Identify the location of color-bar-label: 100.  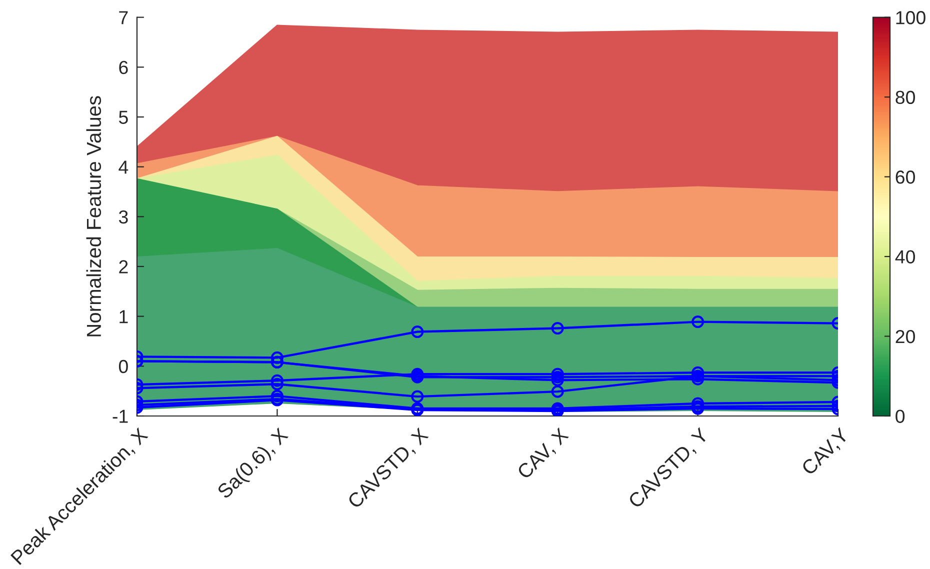
(911, 17).